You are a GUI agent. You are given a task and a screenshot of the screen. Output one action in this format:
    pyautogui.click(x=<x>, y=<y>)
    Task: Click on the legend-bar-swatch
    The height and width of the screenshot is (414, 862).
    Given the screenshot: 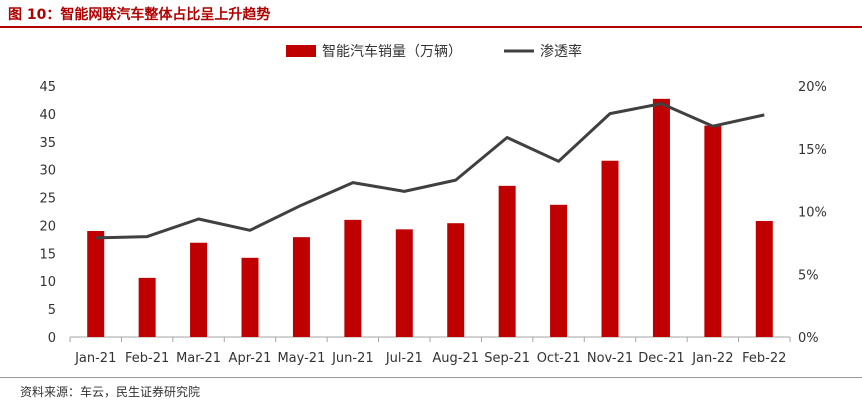 What is the action you would take?
    pyautogui.click(x=301, y=51)
    